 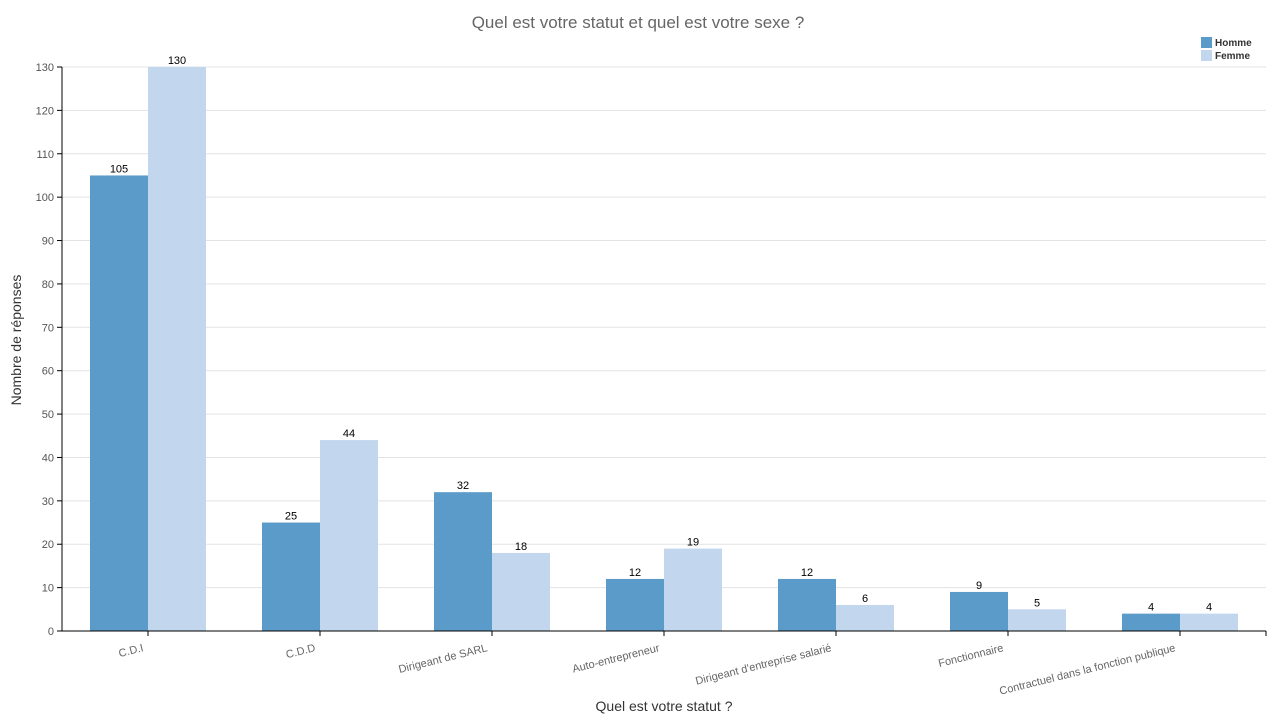 I want to click on y-tick-label: 60, so click(x=48, y=372).